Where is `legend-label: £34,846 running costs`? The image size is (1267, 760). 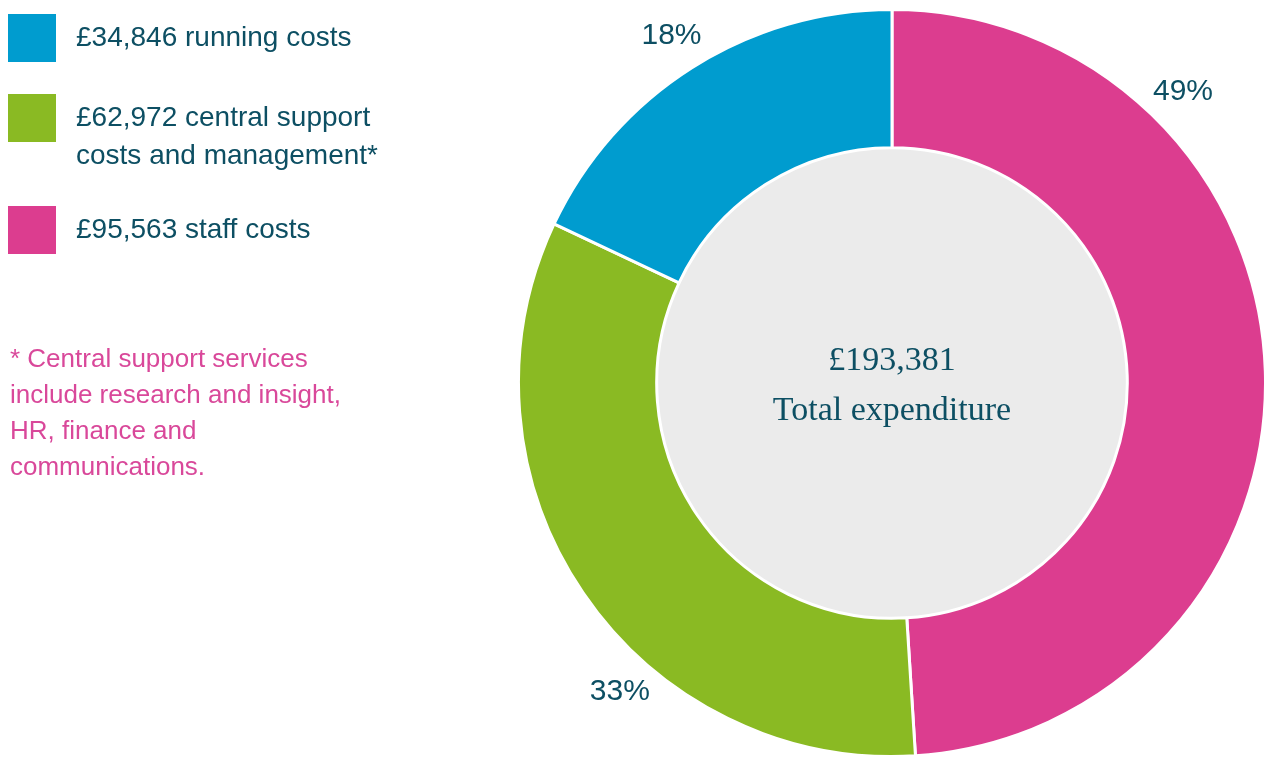
legend-label: £34,846 running costs is located at coordinates (214, 37).